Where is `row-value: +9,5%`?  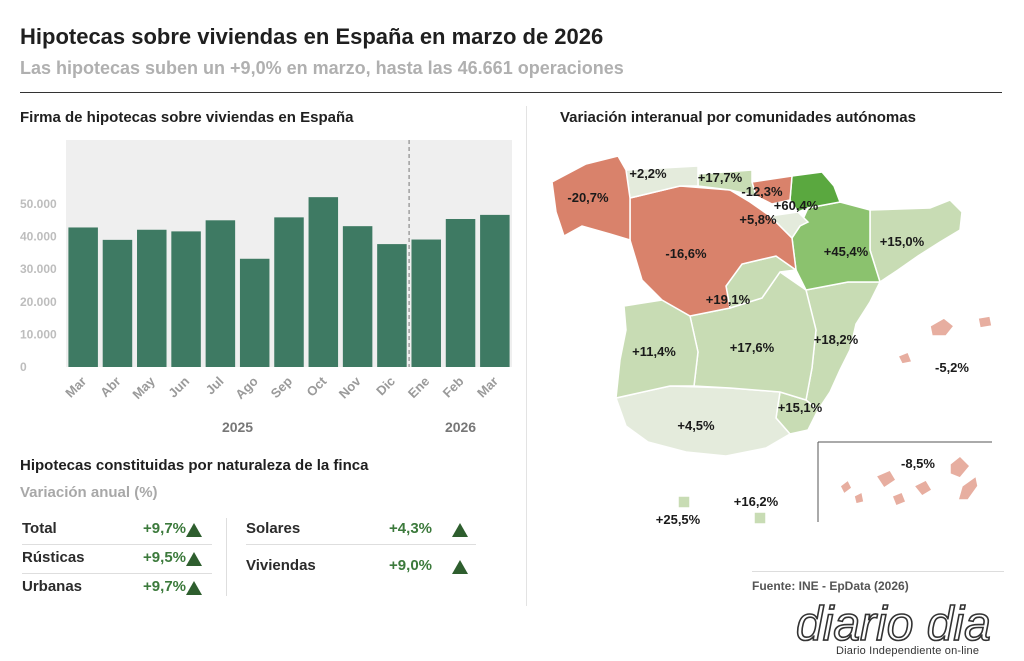 row-value: +9,5% is located at coordinates (164, 557).